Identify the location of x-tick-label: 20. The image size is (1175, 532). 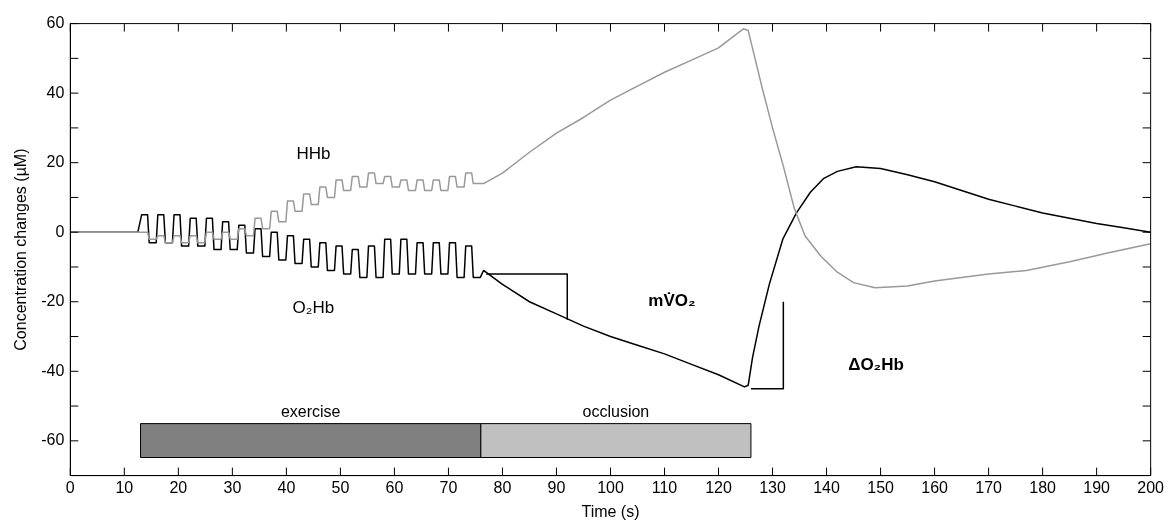
(178, 487).